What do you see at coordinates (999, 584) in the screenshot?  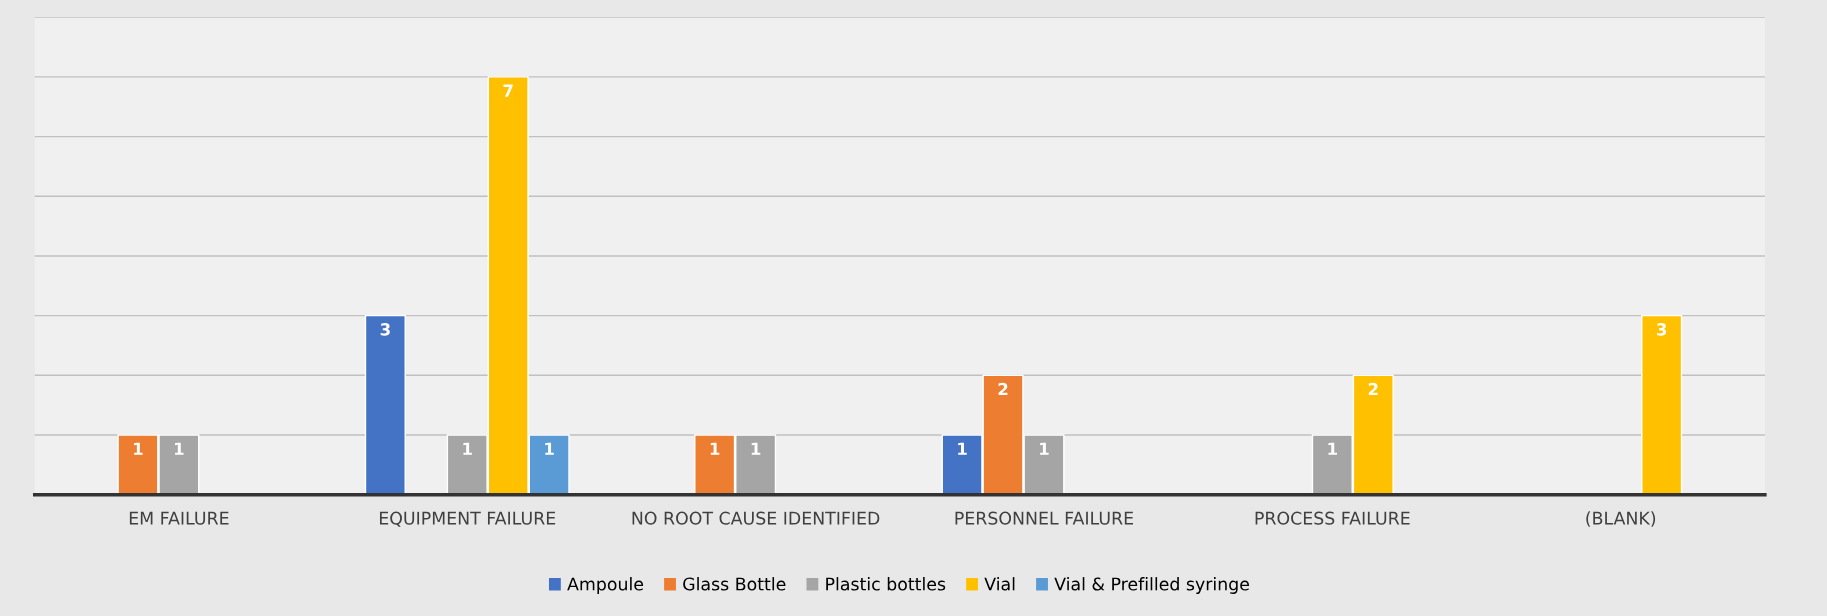 I see `legend-label: Vial` at bounding box center [999, 584].